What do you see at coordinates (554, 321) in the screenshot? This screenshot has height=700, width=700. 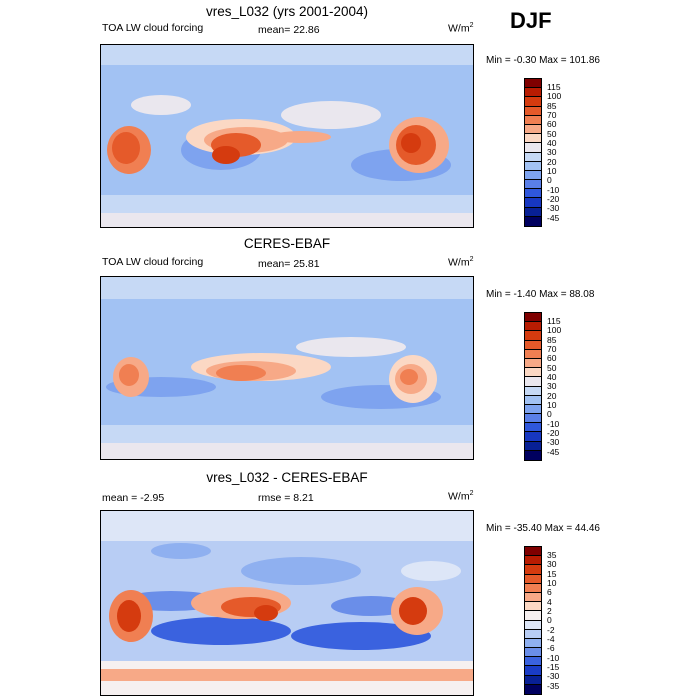 I see `panel-2-colorbar-tick: 115` at bounding box center [554, 321].